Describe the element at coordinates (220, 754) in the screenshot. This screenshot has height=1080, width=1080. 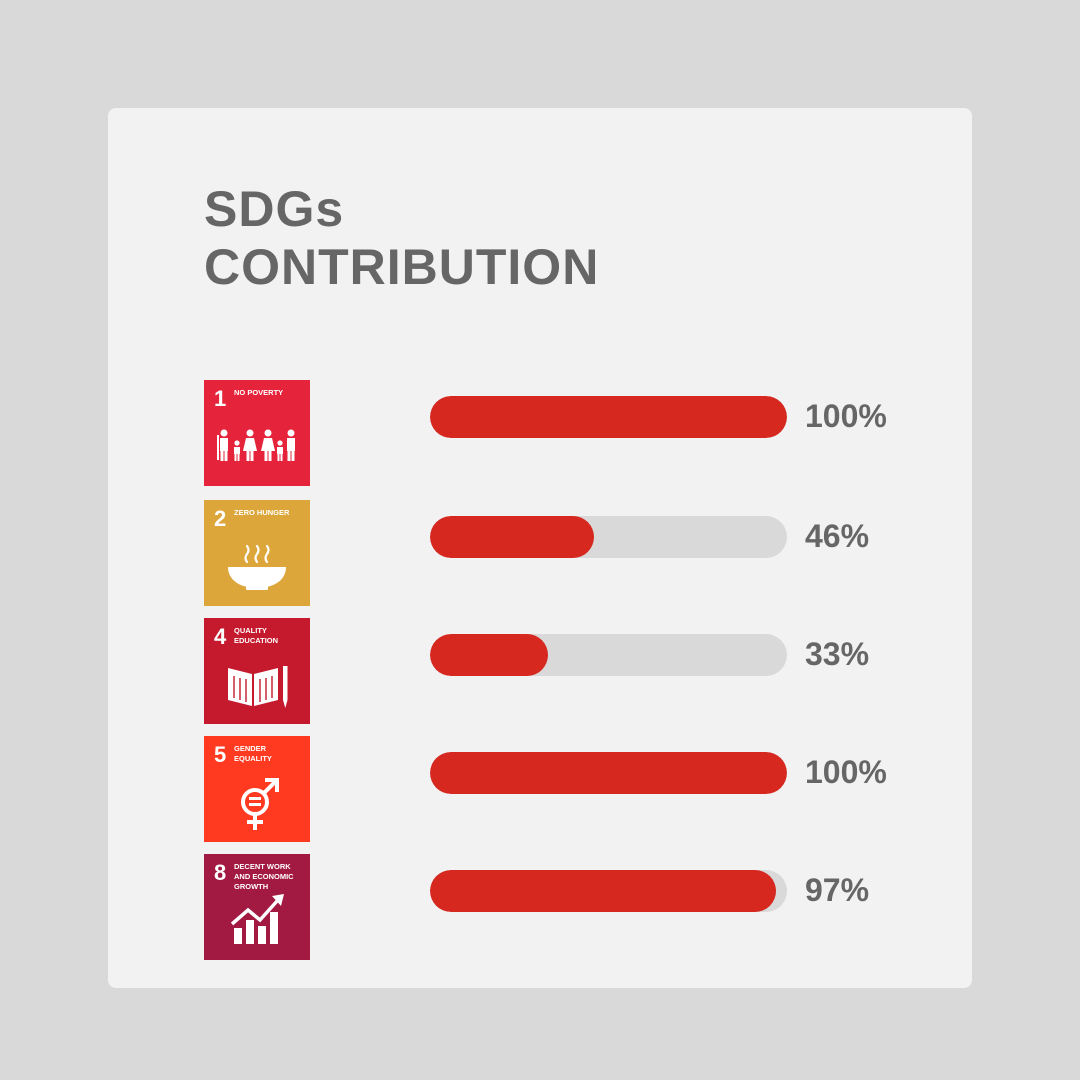
I see `sdg-number: 5` at that location.